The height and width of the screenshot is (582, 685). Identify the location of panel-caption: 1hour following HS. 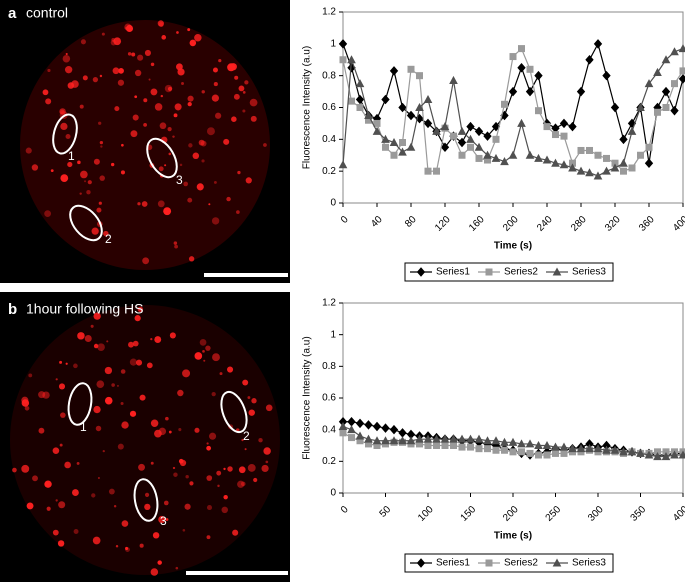
(85, 309).